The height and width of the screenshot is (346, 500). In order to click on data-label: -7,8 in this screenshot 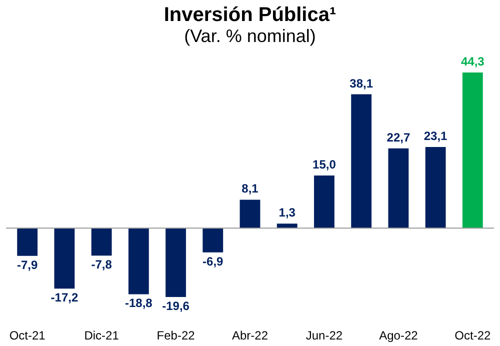, I will do `click(101, 265)`.